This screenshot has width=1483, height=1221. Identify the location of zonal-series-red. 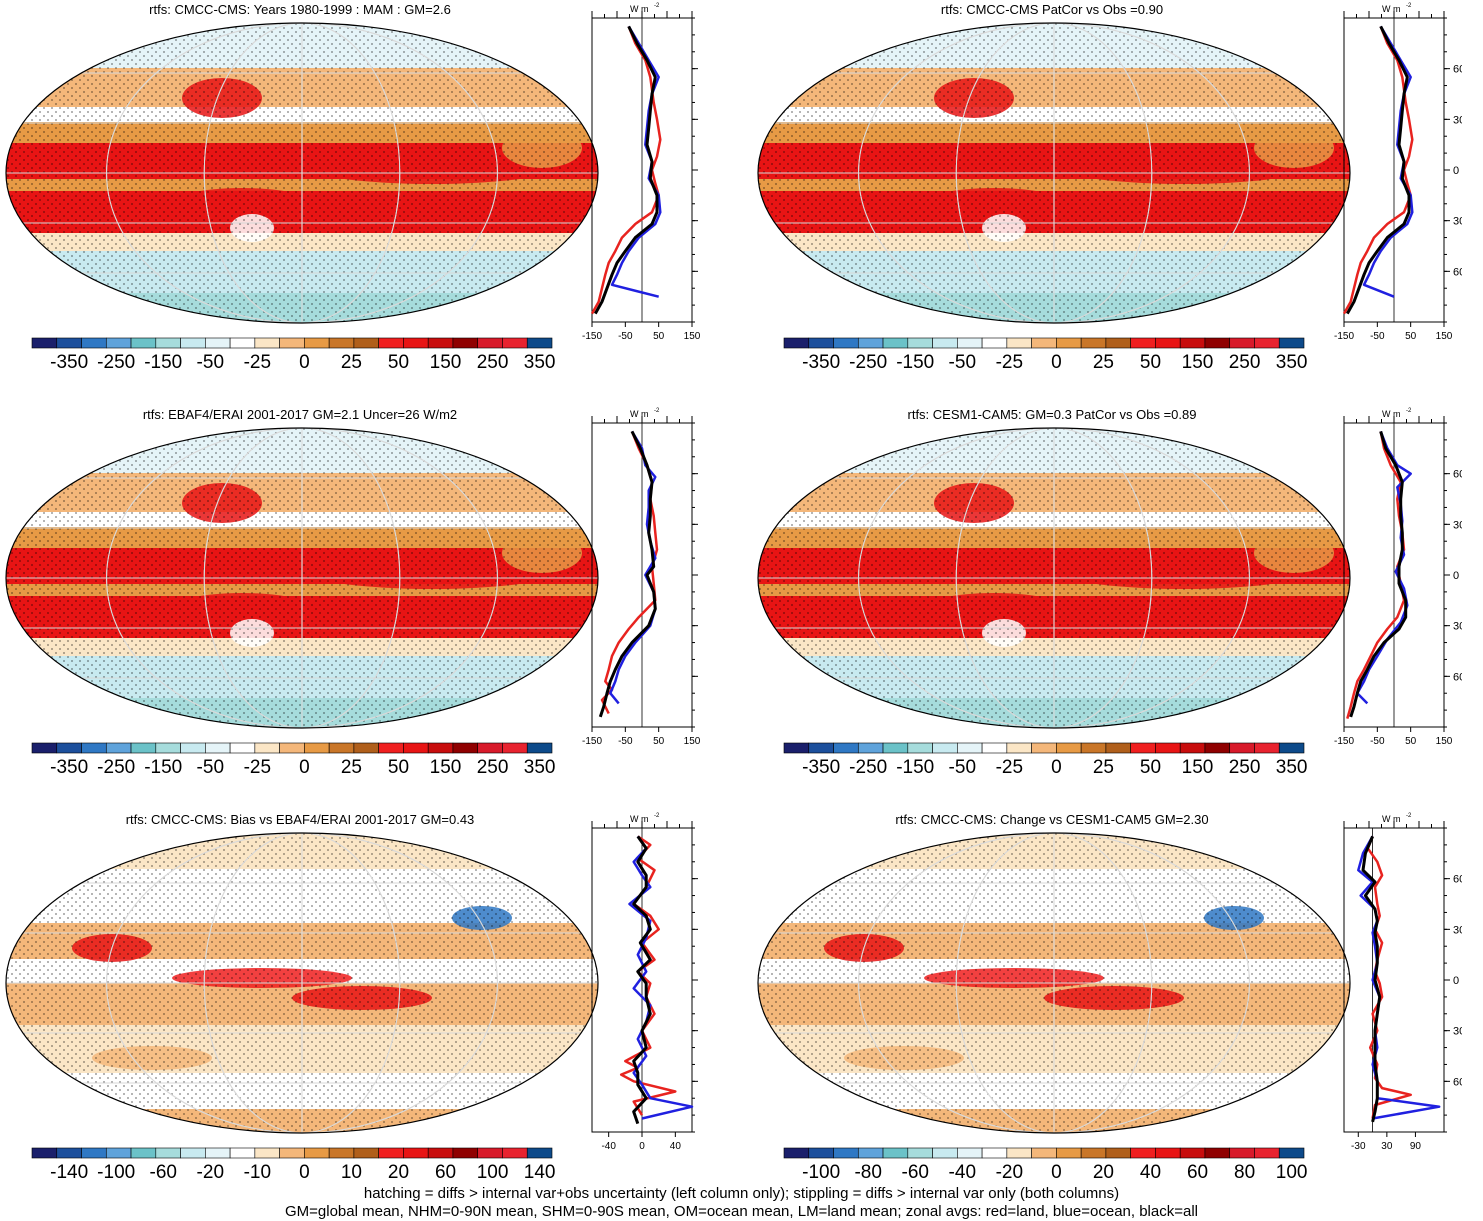
(1378, 170).